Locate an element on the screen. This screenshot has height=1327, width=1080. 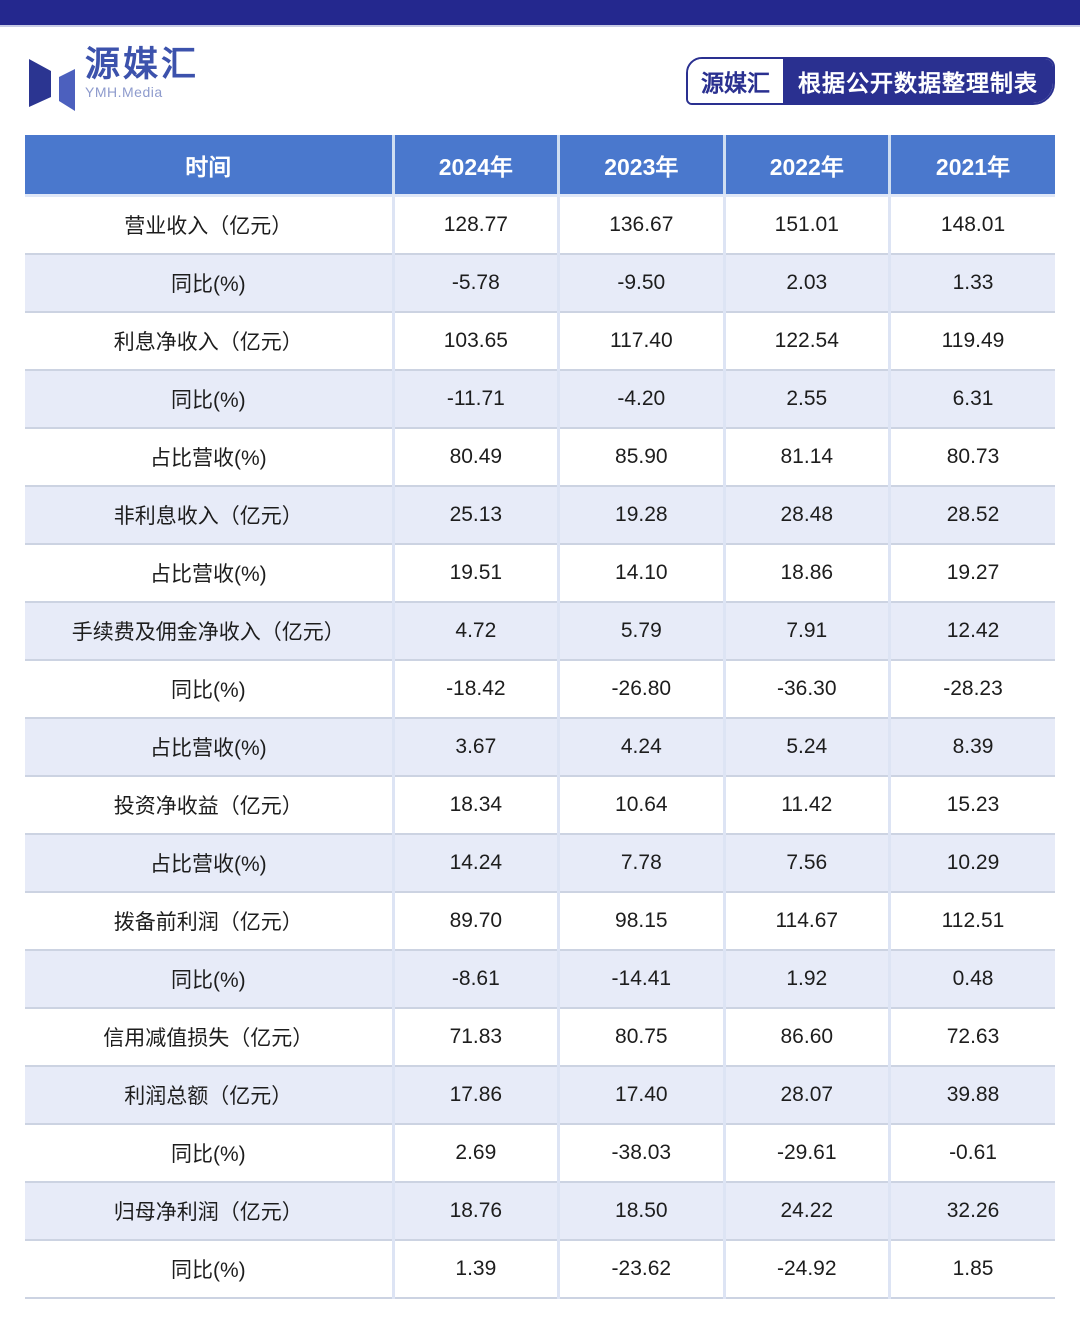
row-value: 72.63 is located at coordinates (971, 1036).